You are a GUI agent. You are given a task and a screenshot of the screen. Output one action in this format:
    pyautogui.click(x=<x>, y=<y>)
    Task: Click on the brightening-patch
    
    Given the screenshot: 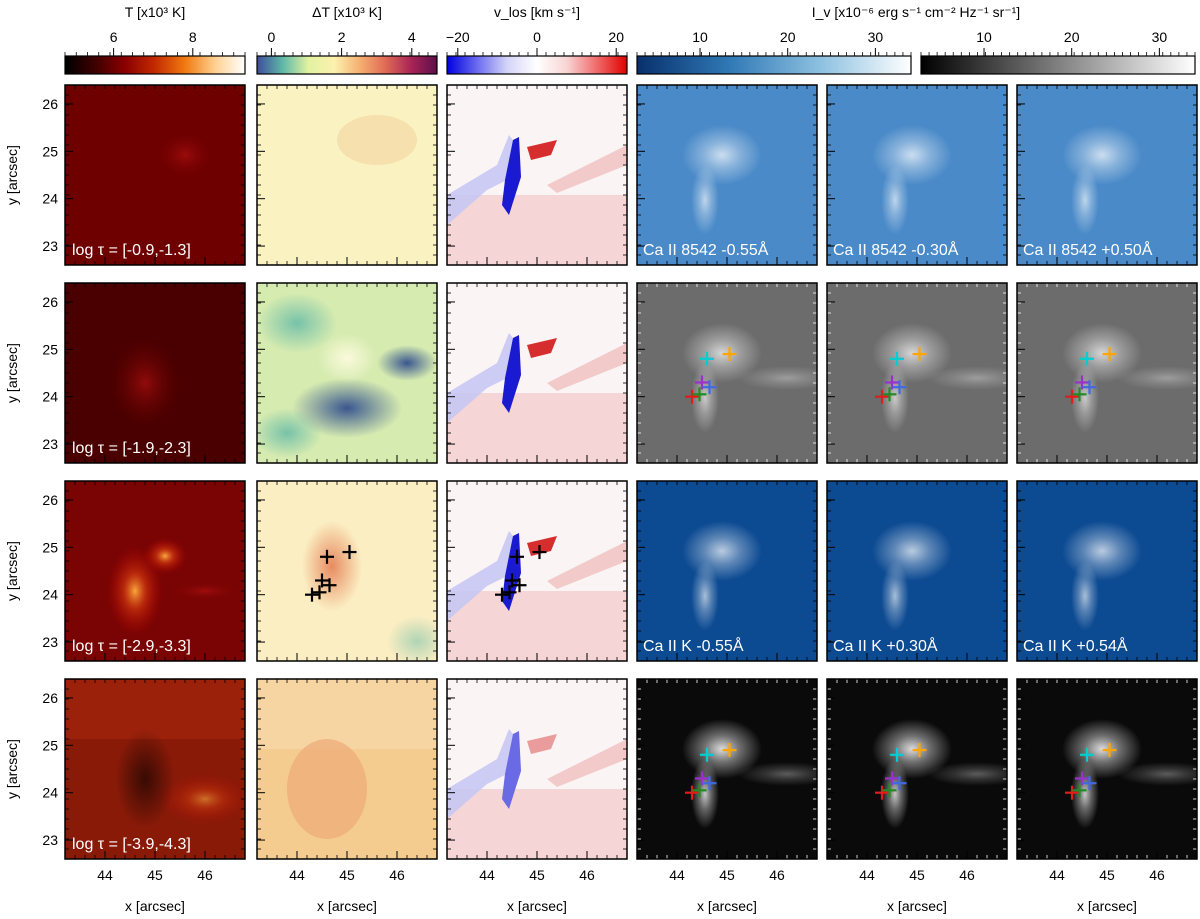 What is the action you would take?
    pyautogui.click(x=205, y=591)
    